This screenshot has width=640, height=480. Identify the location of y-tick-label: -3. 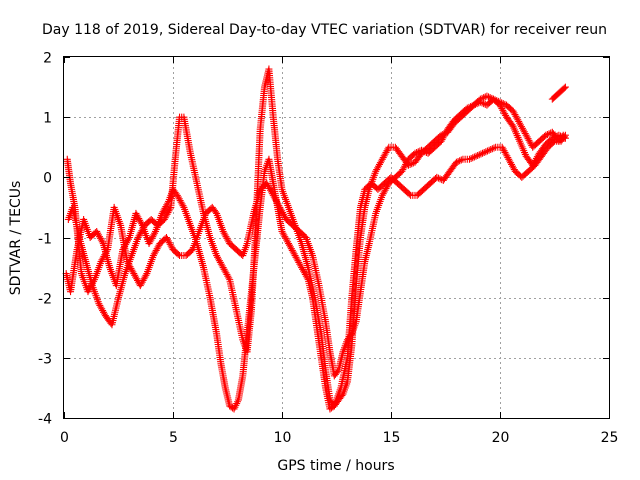
(45, 360).